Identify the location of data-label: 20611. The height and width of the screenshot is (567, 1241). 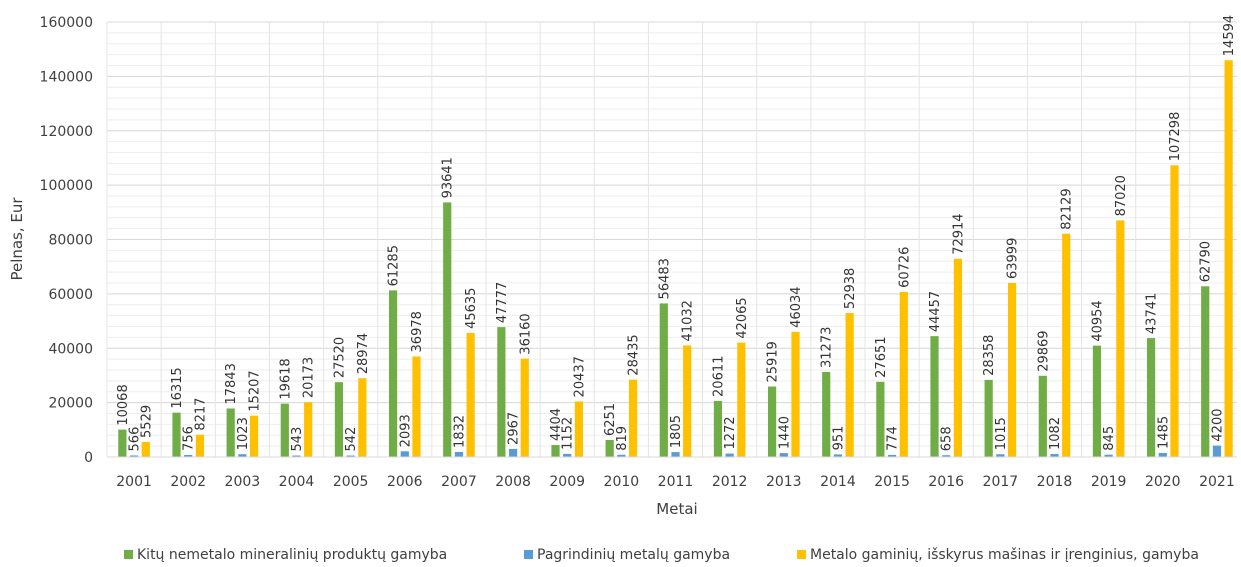
(718, 376).